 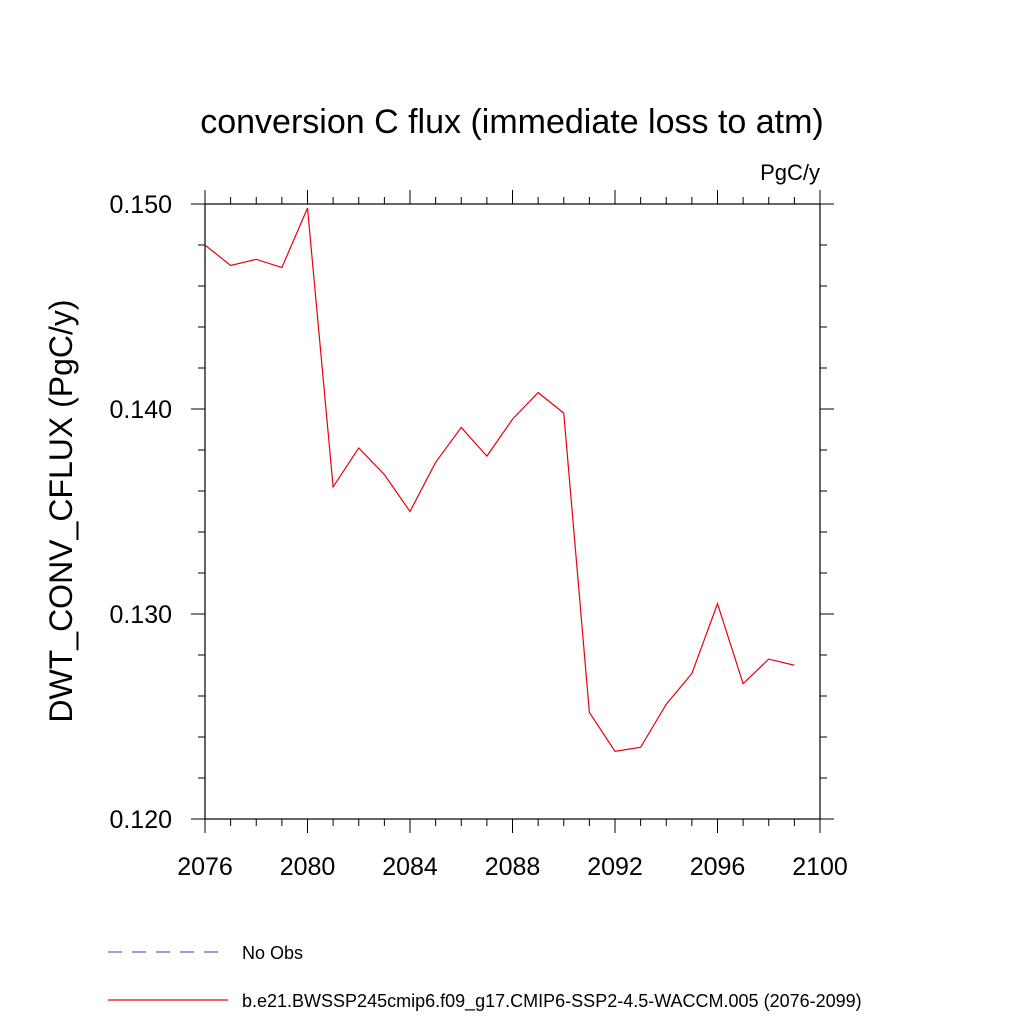 What do you see at coordinates (513, 867) in the screenshot?
I see `x-tick-label: 2088` at bounding box center [513, 867].